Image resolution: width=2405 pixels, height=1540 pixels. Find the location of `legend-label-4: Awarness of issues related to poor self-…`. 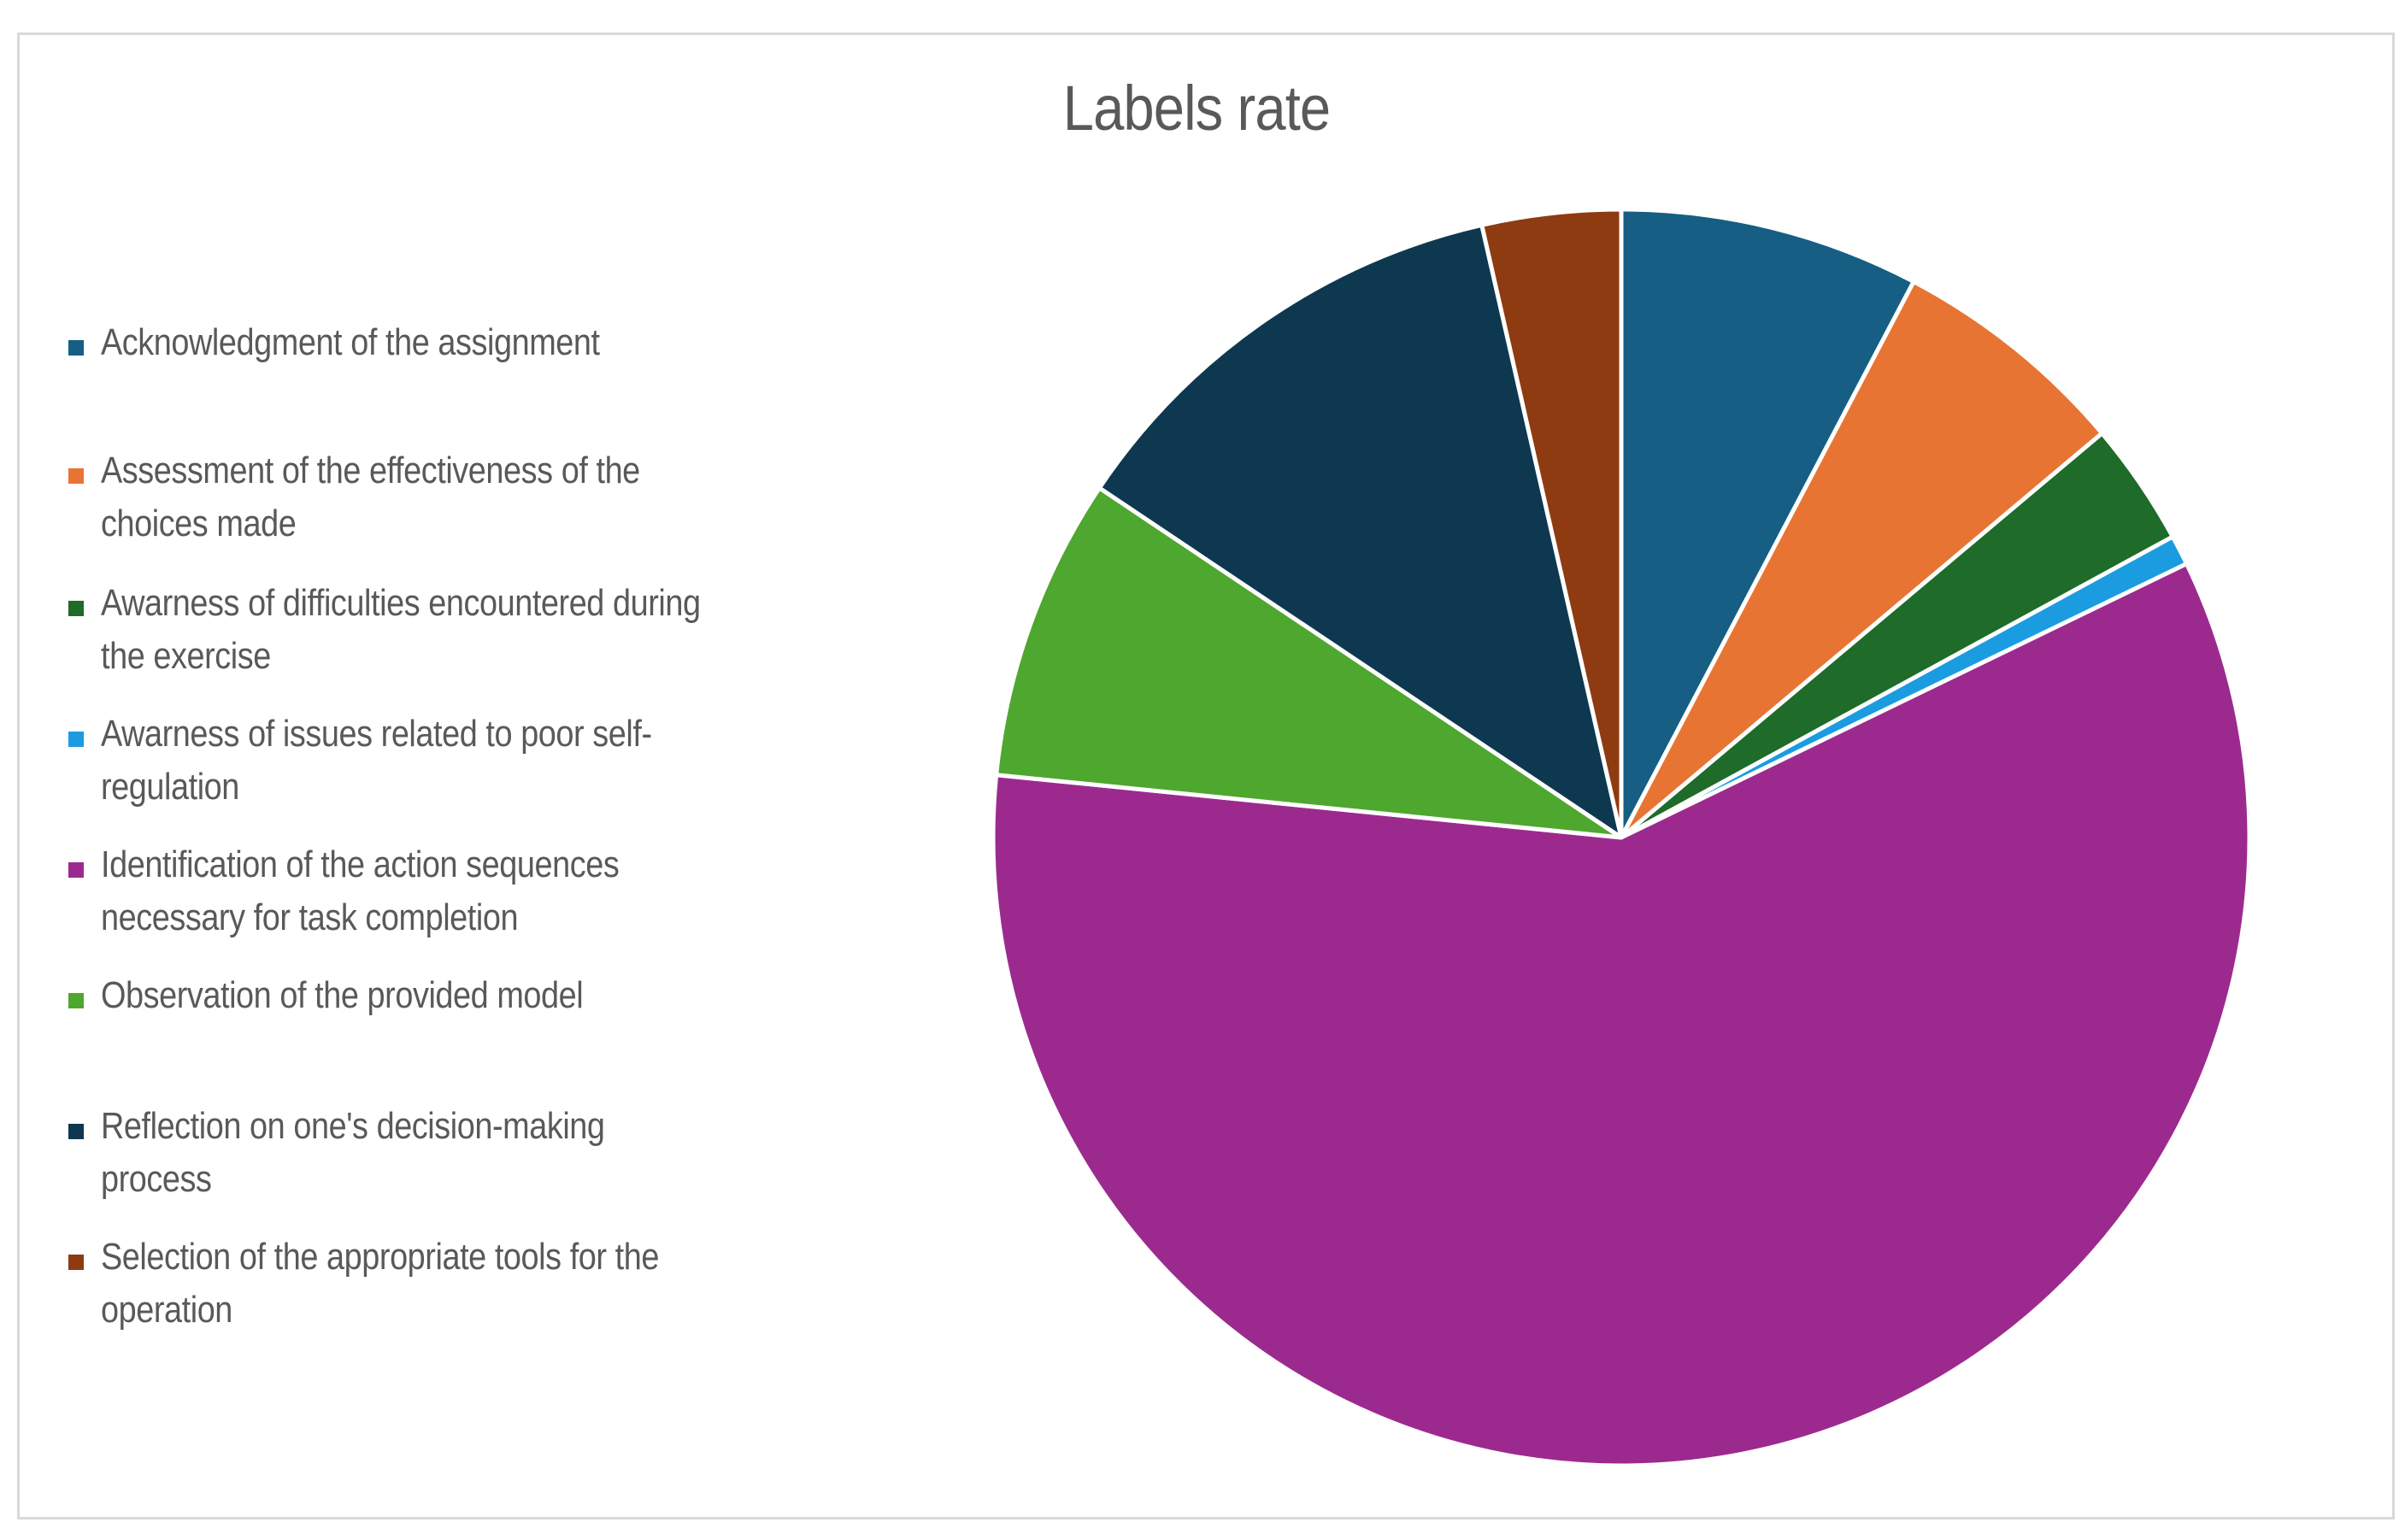

legend-label-4: Awarness of issues related to poor self-… is located at coordinates (376, 760).